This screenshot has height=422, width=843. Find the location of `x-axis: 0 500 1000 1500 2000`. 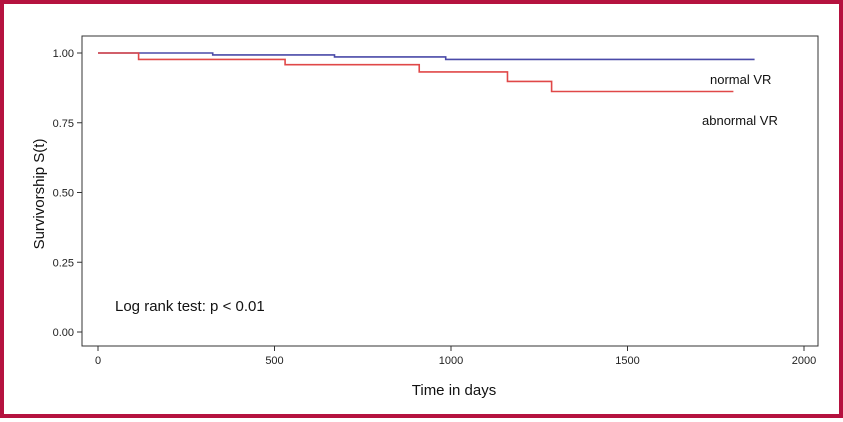

x-axis: 0 500 1000 1500 2000 is located at coordinates (455, 356).